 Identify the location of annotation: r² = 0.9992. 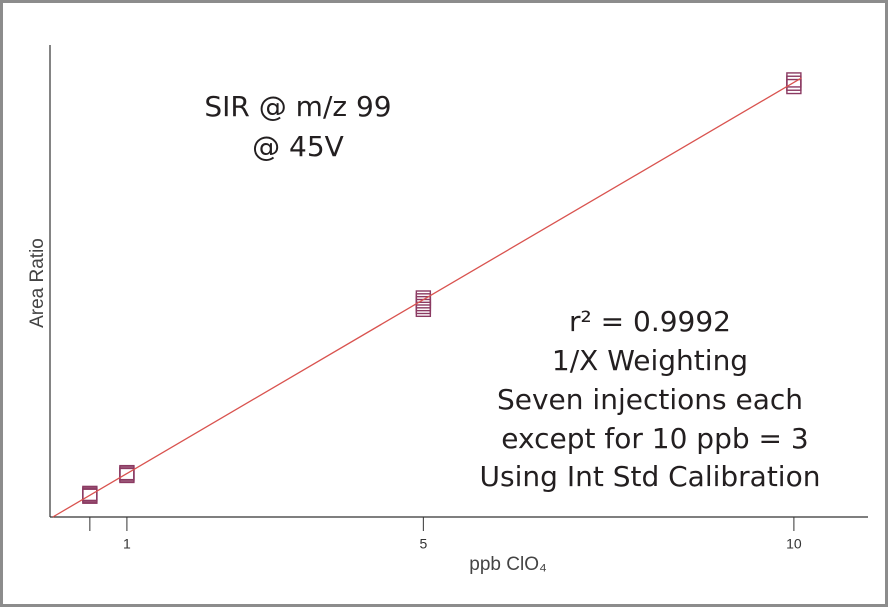
(650, 321).